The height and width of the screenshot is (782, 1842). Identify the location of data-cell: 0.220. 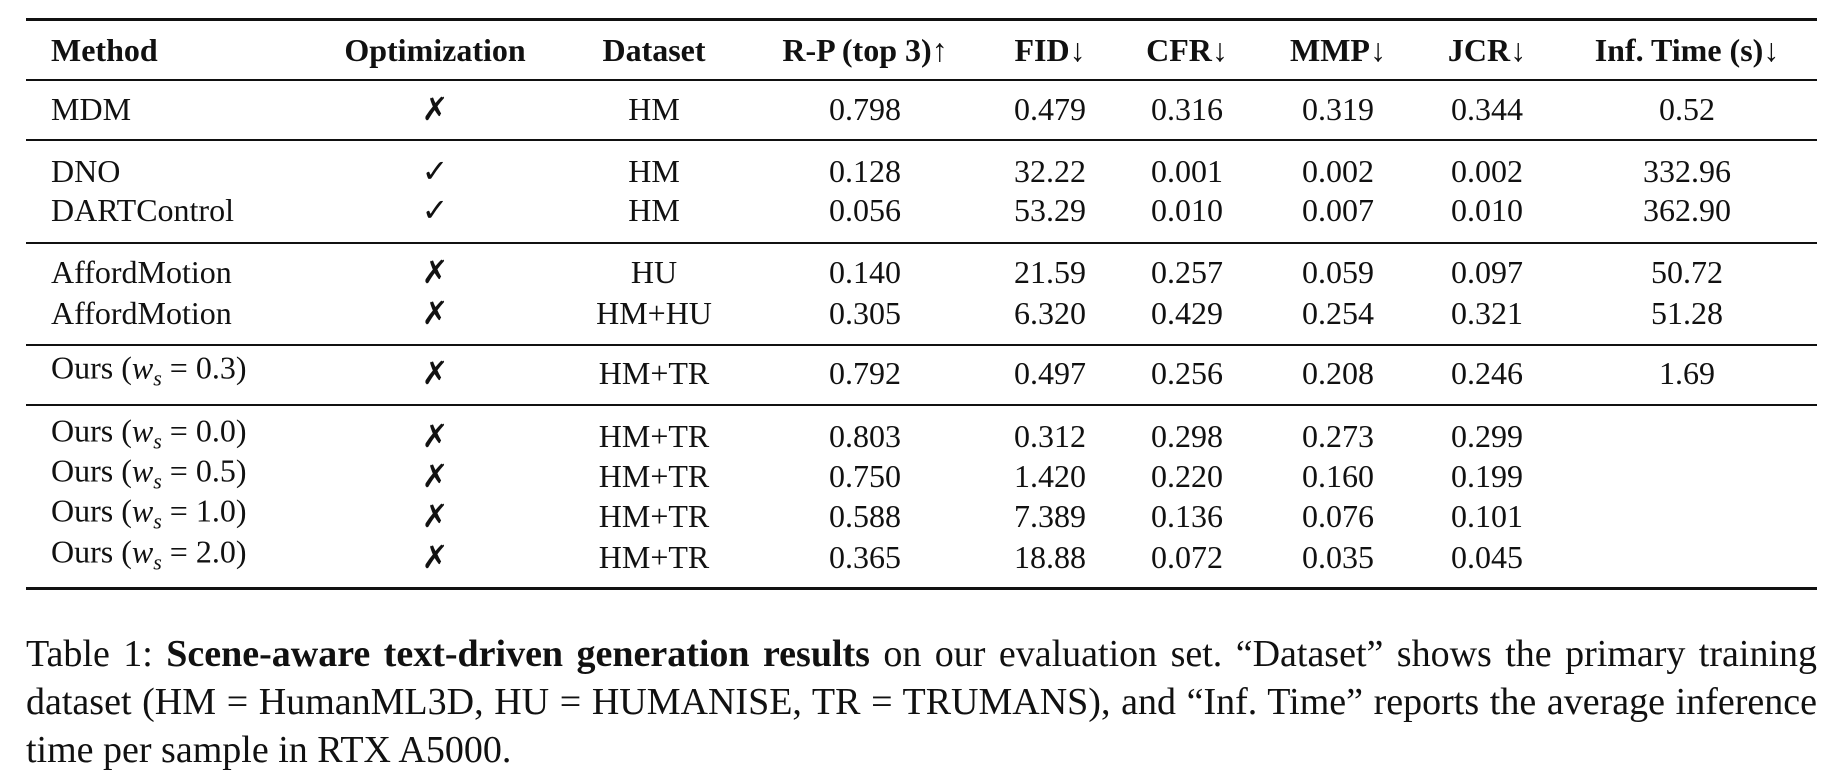
(1187, 476).